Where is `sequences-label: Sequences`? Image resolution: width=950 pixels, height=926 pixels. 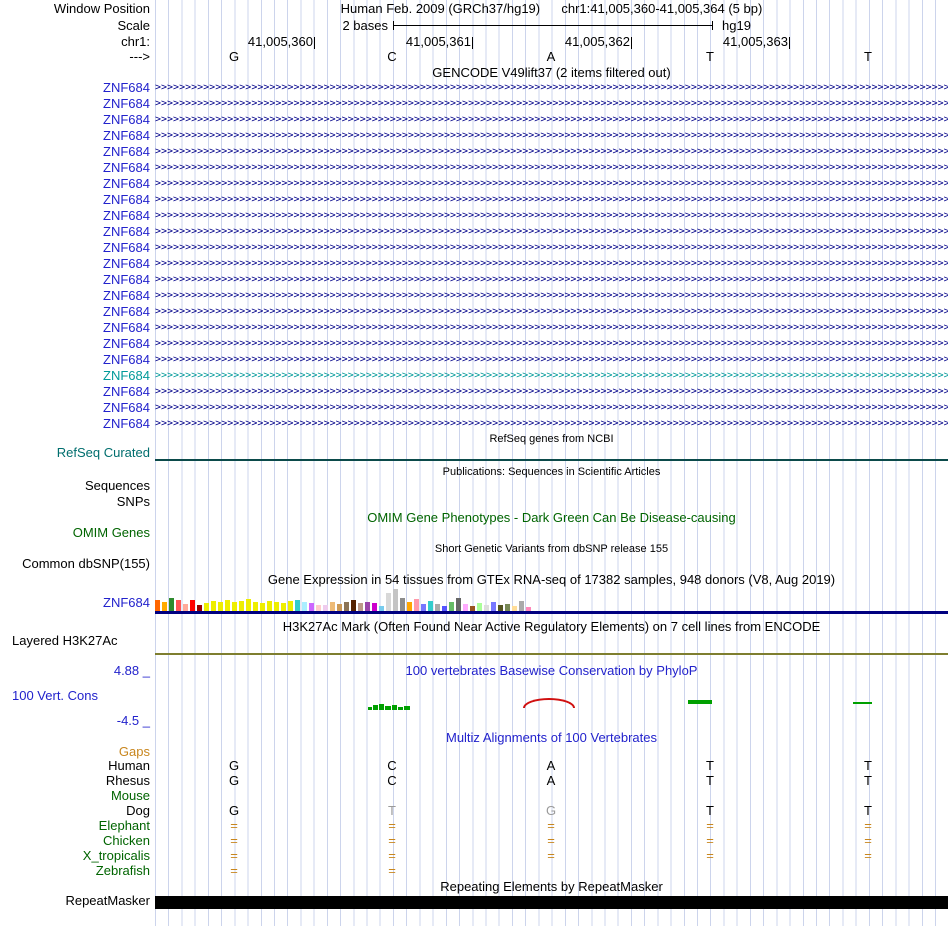 sequences-label: Sequences is located at coordinates (117, 485).